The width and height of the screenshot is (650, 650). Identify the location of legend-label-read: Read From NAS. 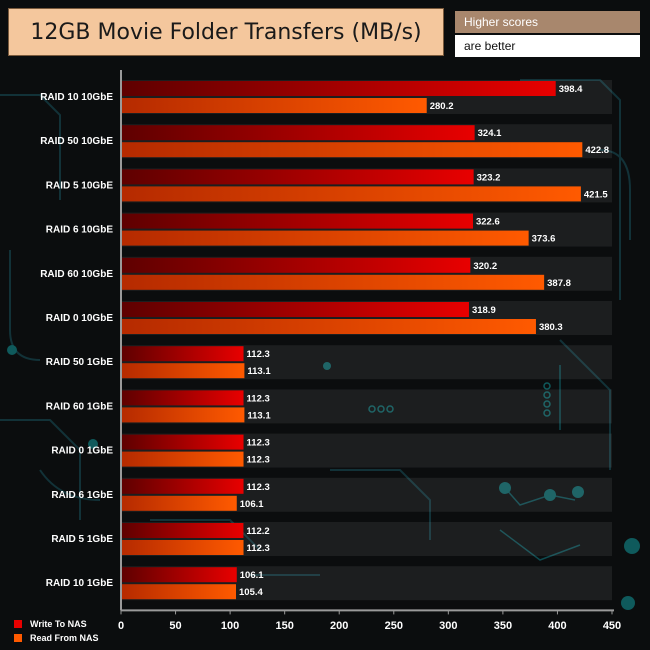
(64, 638).